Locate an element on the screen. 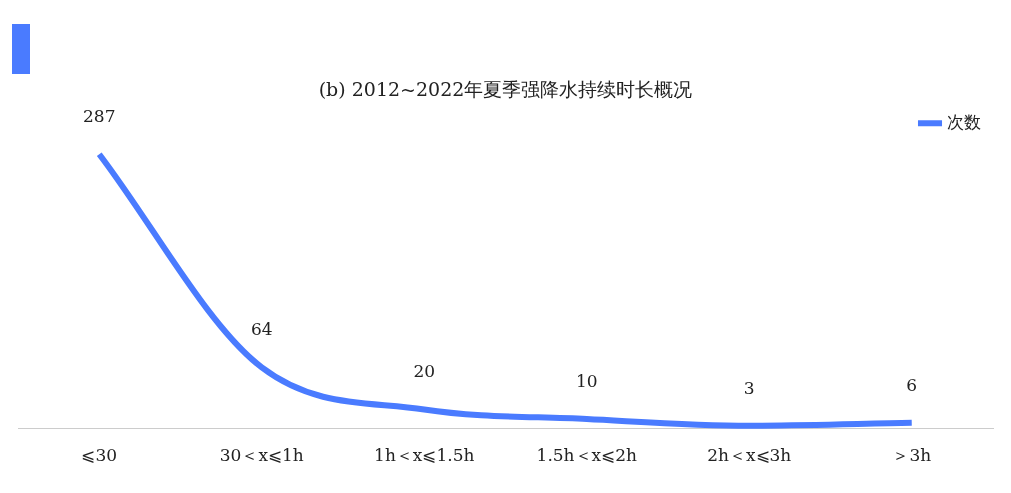 This screenshot has height=493, width=1011. data-label: 3 is located at coordinates (749, 387).